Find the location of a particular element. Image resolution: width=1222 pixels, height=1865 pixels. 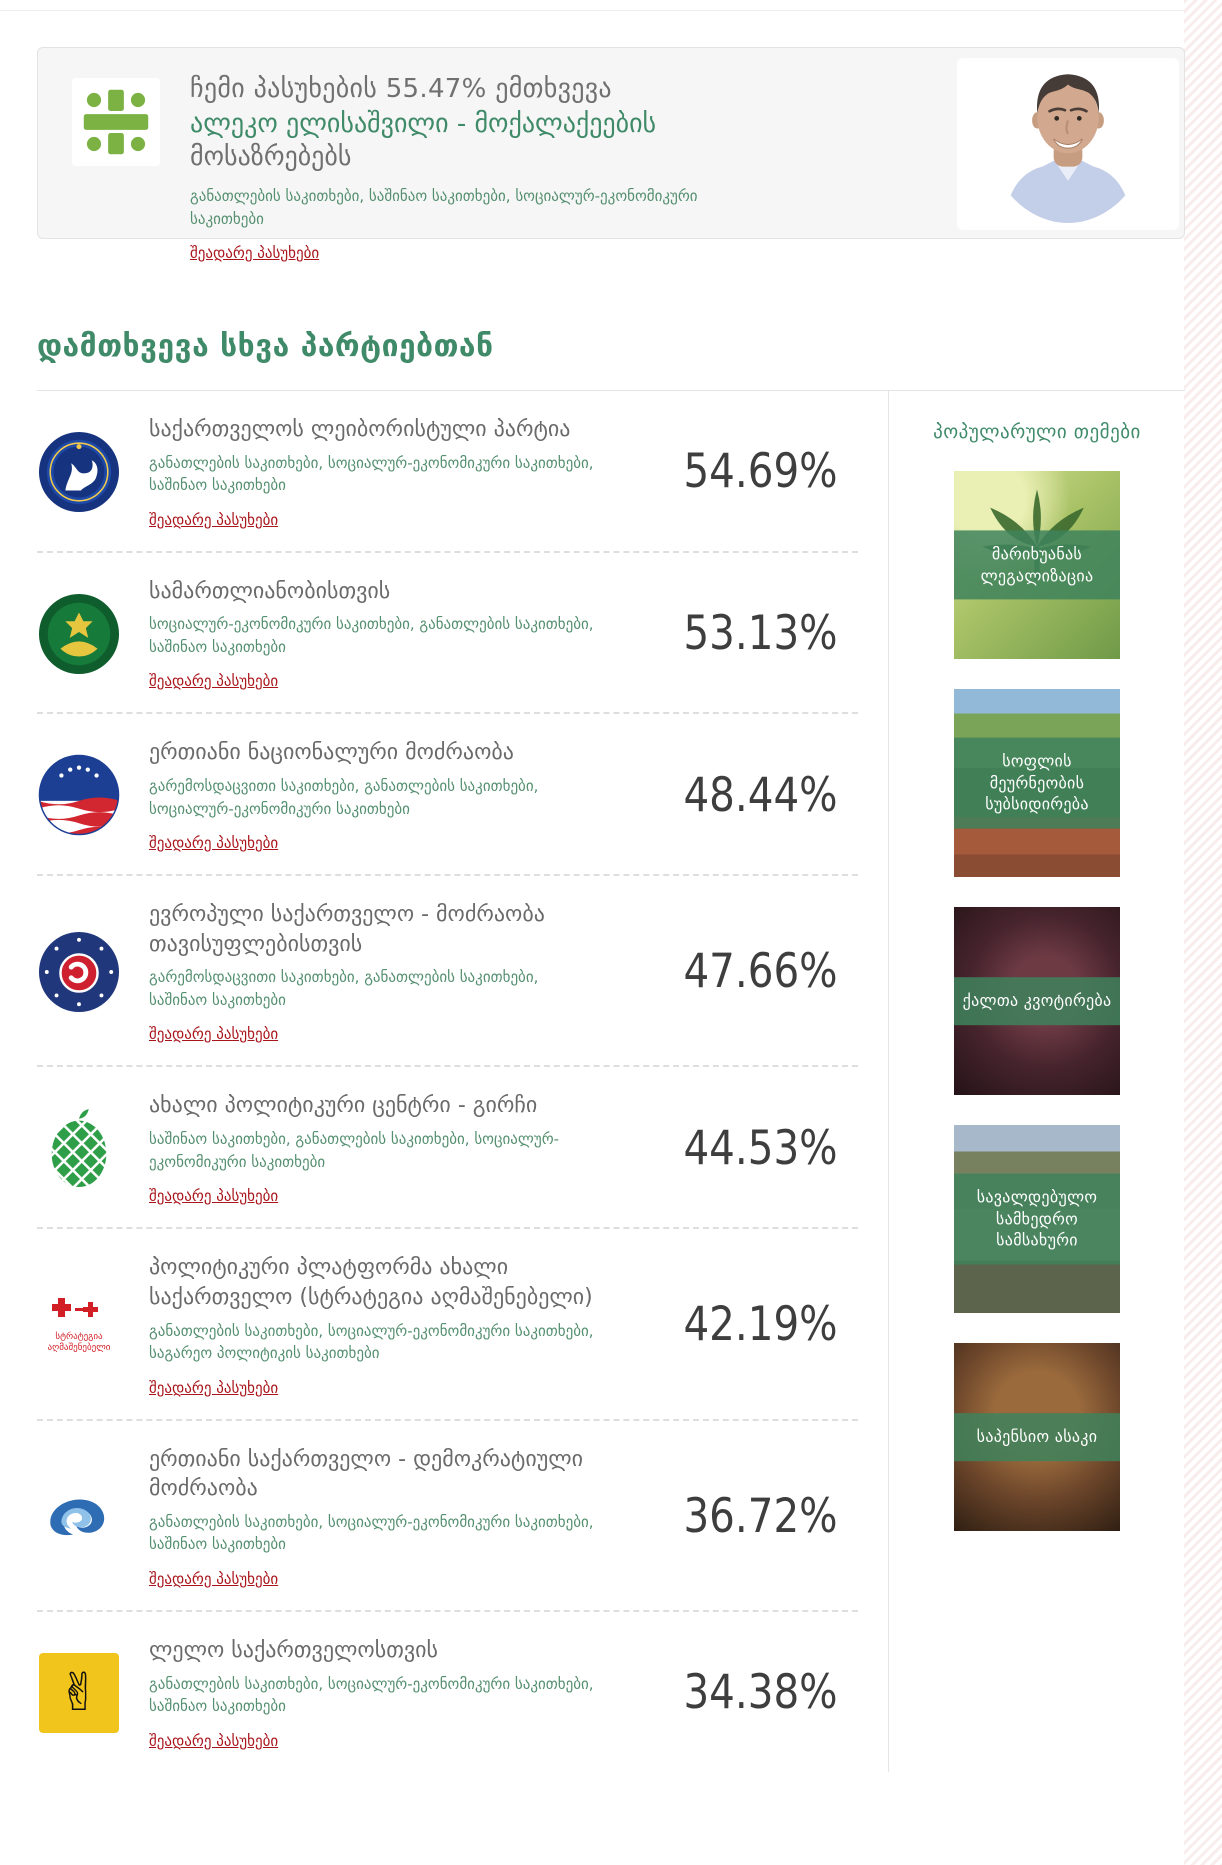

labour-party-logo is located at coordinates (79, 472).